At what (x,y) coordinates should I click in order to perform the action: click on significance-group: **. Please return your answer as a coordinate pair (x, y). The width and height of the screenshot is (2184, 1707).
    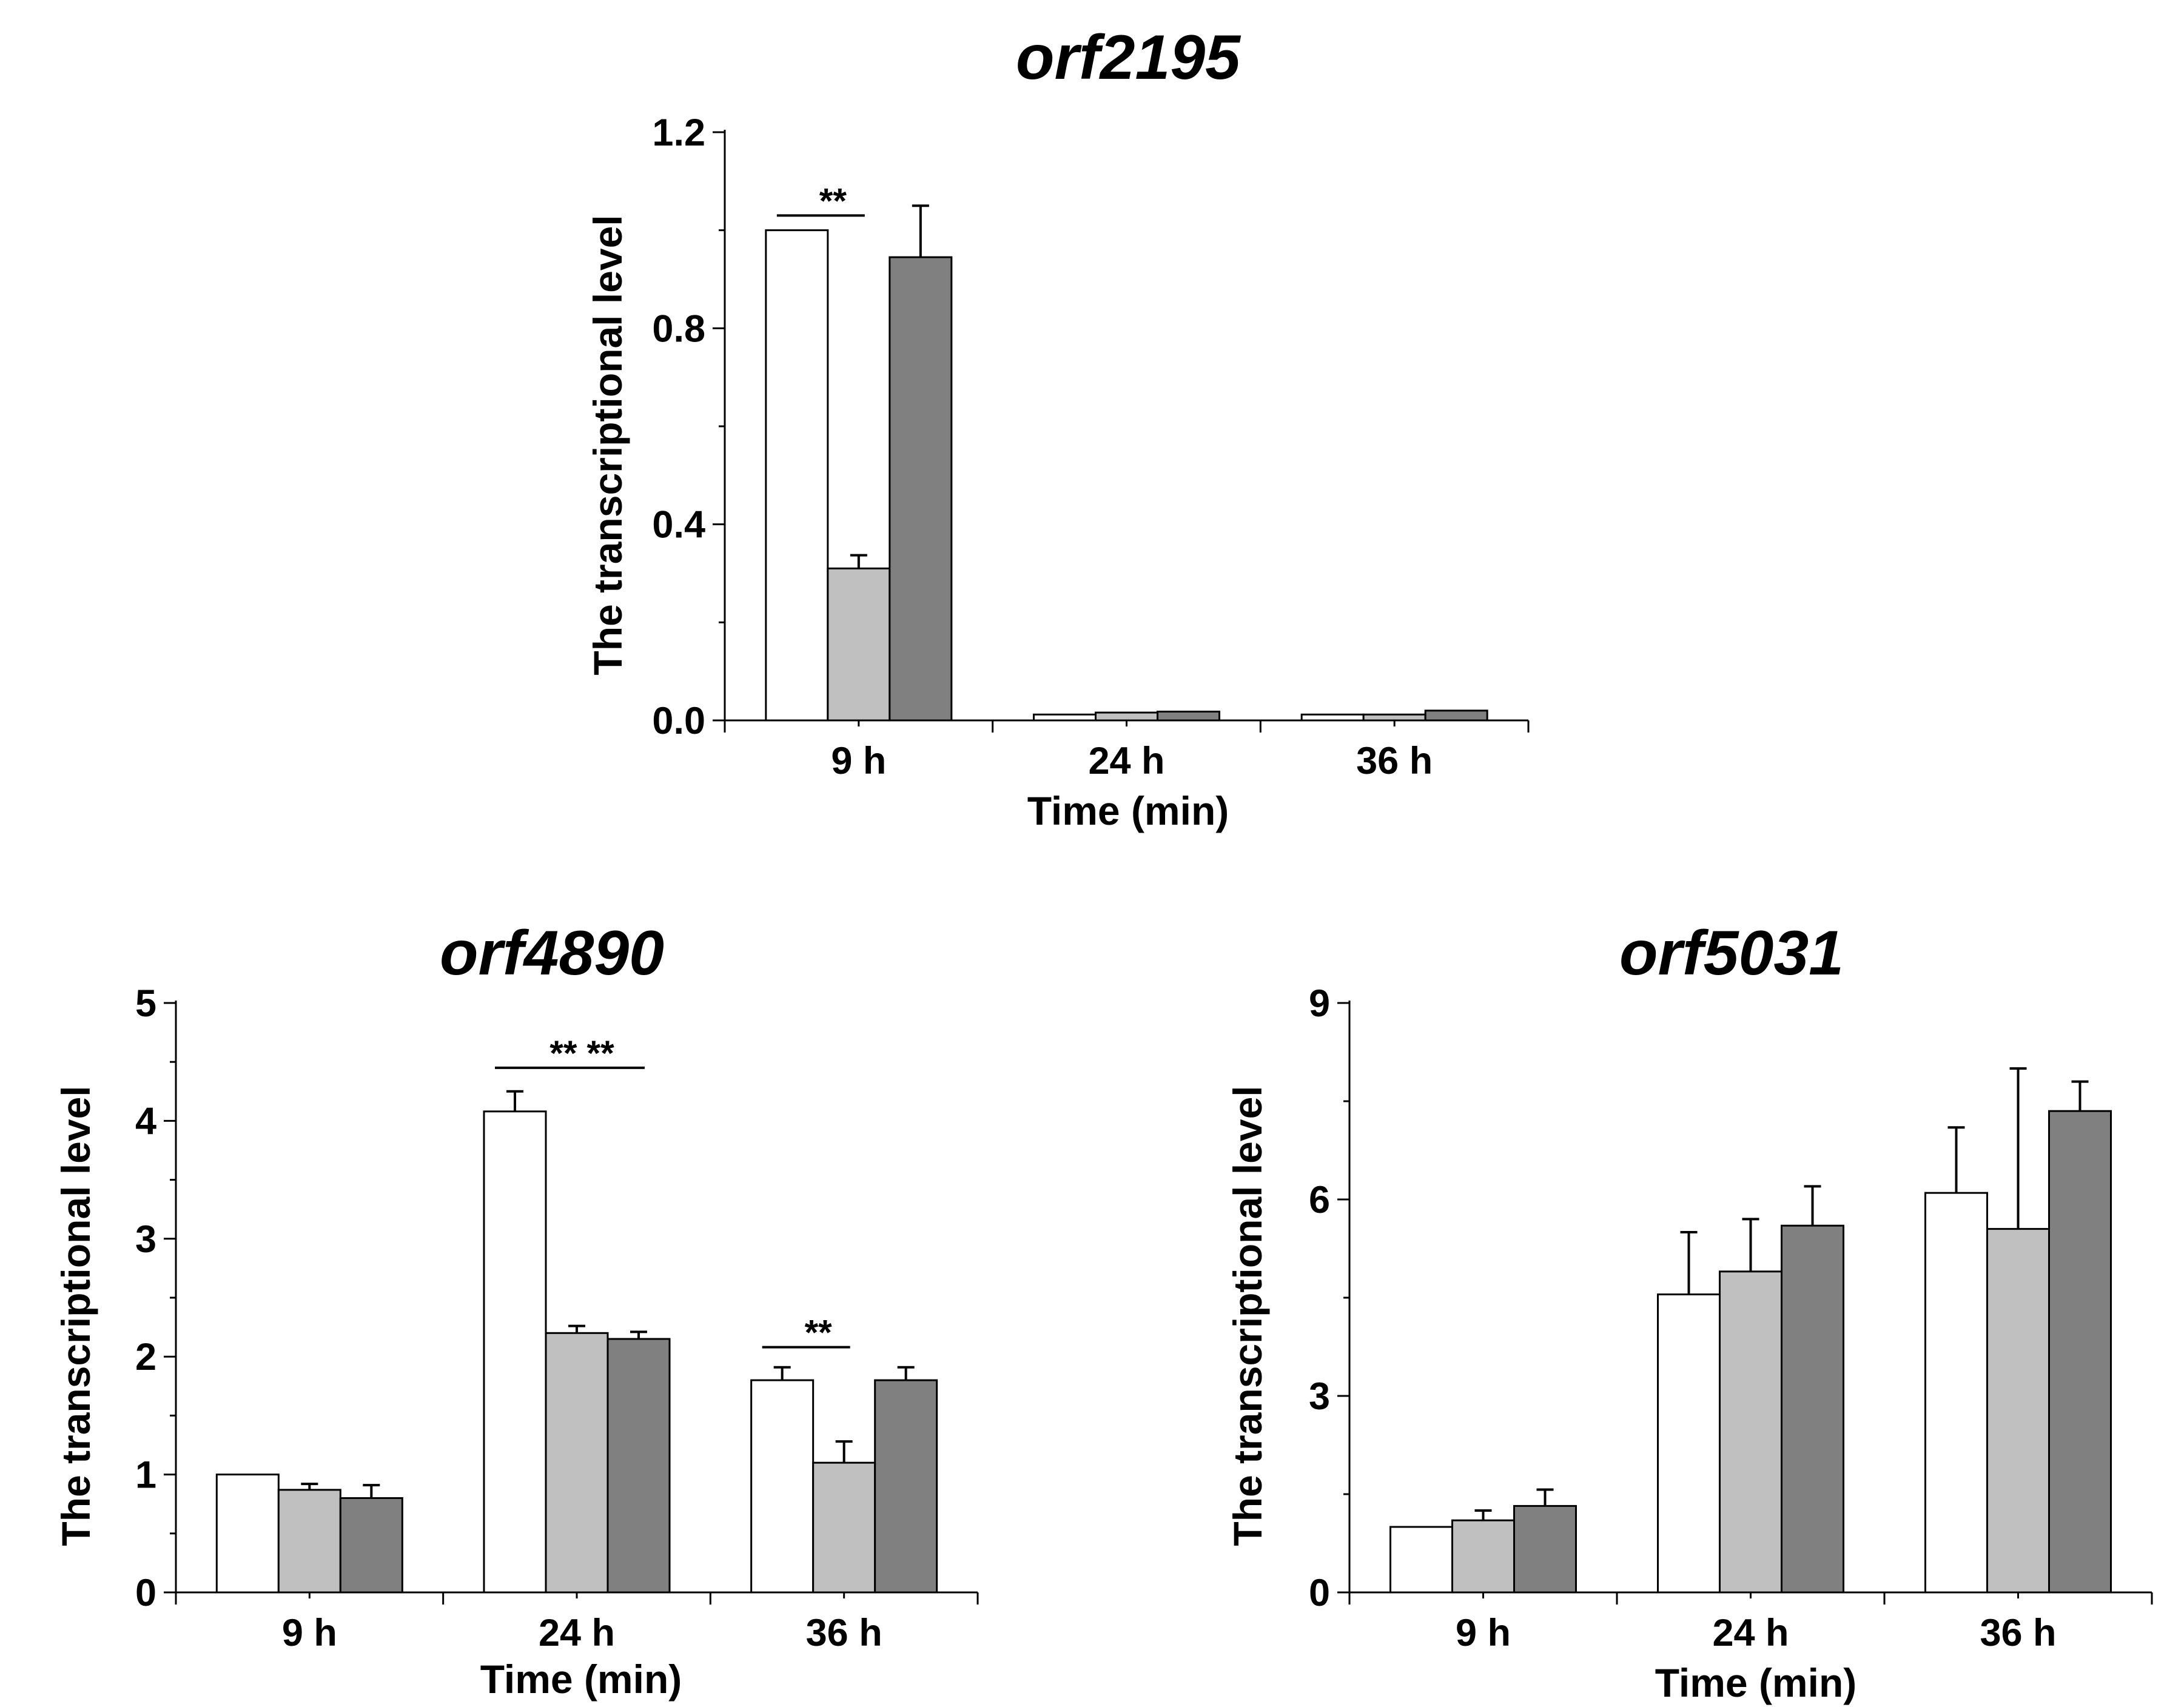
    Looking at the image, I should click on (820, 201).